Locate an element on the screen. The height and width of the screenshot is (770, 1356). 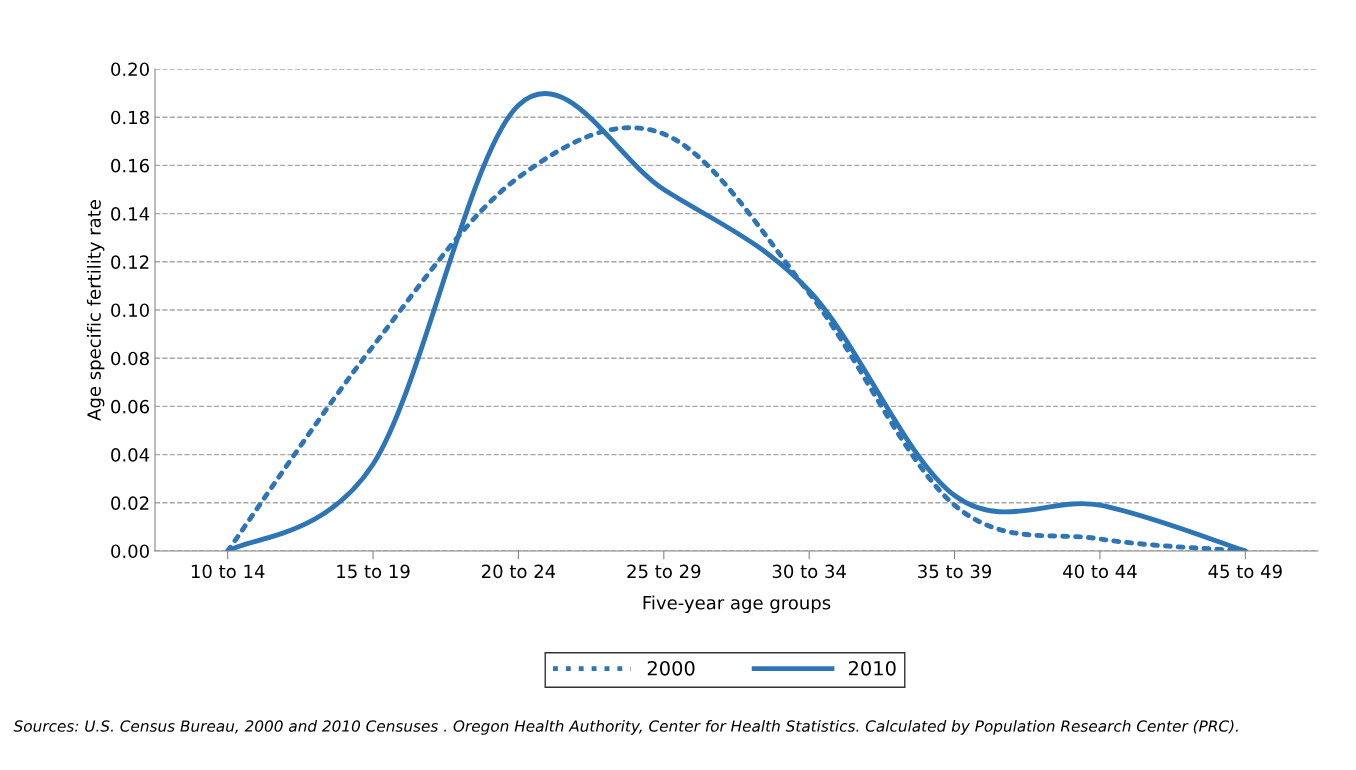
x-tick-label: 35 to 39 is located at coordinates (955, 571).